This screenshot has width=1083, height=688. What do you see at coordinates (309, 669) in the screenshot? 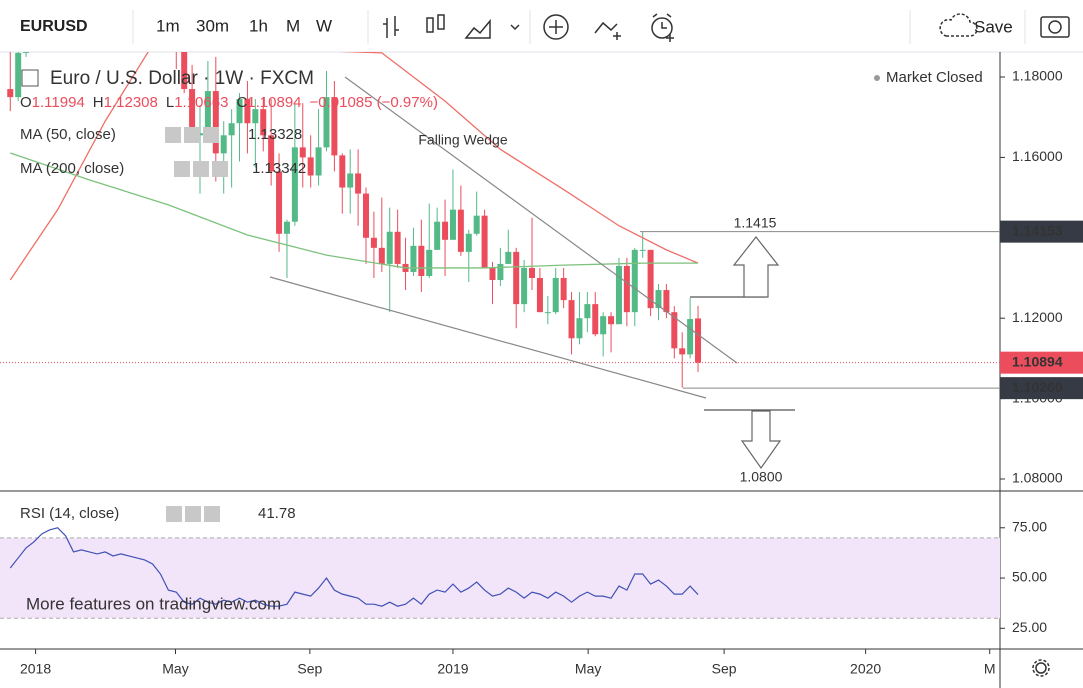
I see `x-tick-label: Sep` at bounding box center [309, 669].